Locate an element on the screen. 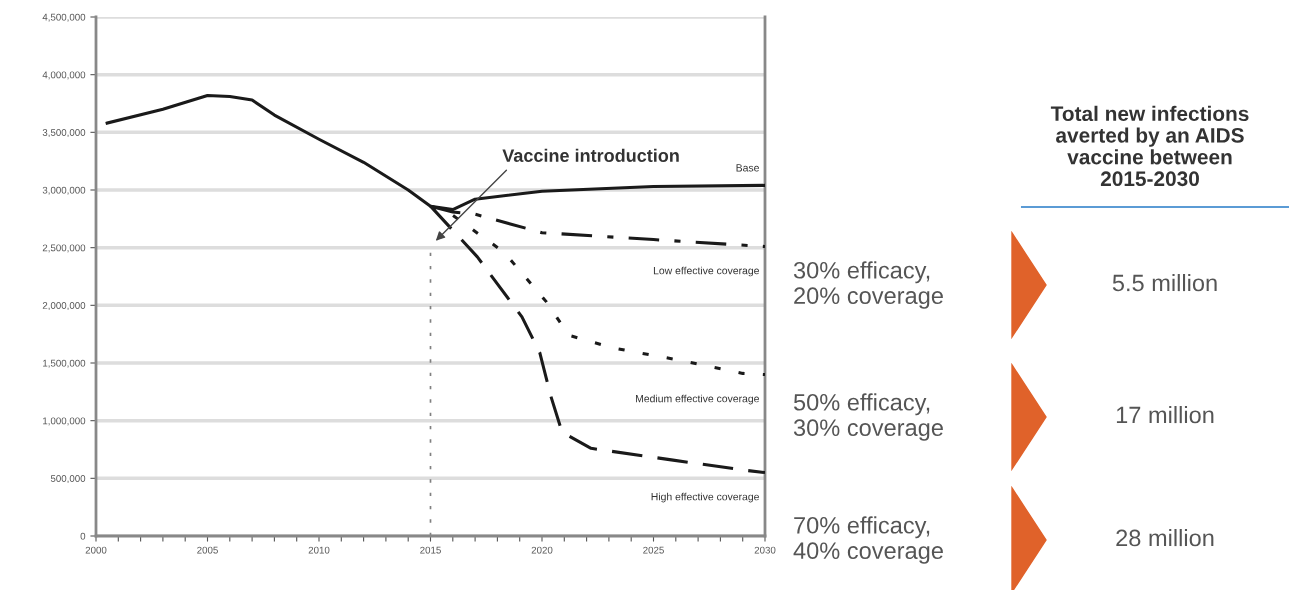 The image size is (1289, 590). y-tick-label: 2,000,000 is located at coordinates (64, 306).